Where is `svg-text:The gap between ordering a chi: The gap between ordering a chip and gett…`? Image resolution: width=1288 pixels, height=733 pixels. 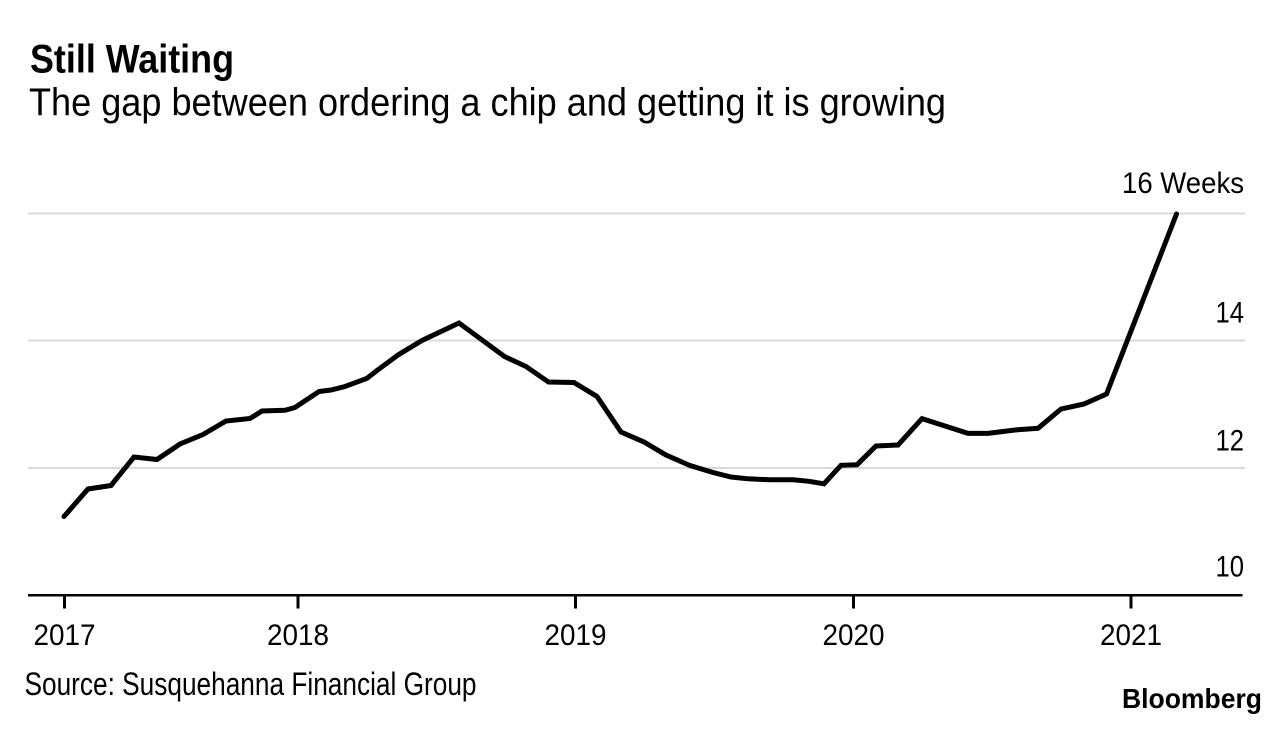 svg-text:The gap between ordering a chi: The gap between ordering a chip and gett… is located at coordinates (487, 103).